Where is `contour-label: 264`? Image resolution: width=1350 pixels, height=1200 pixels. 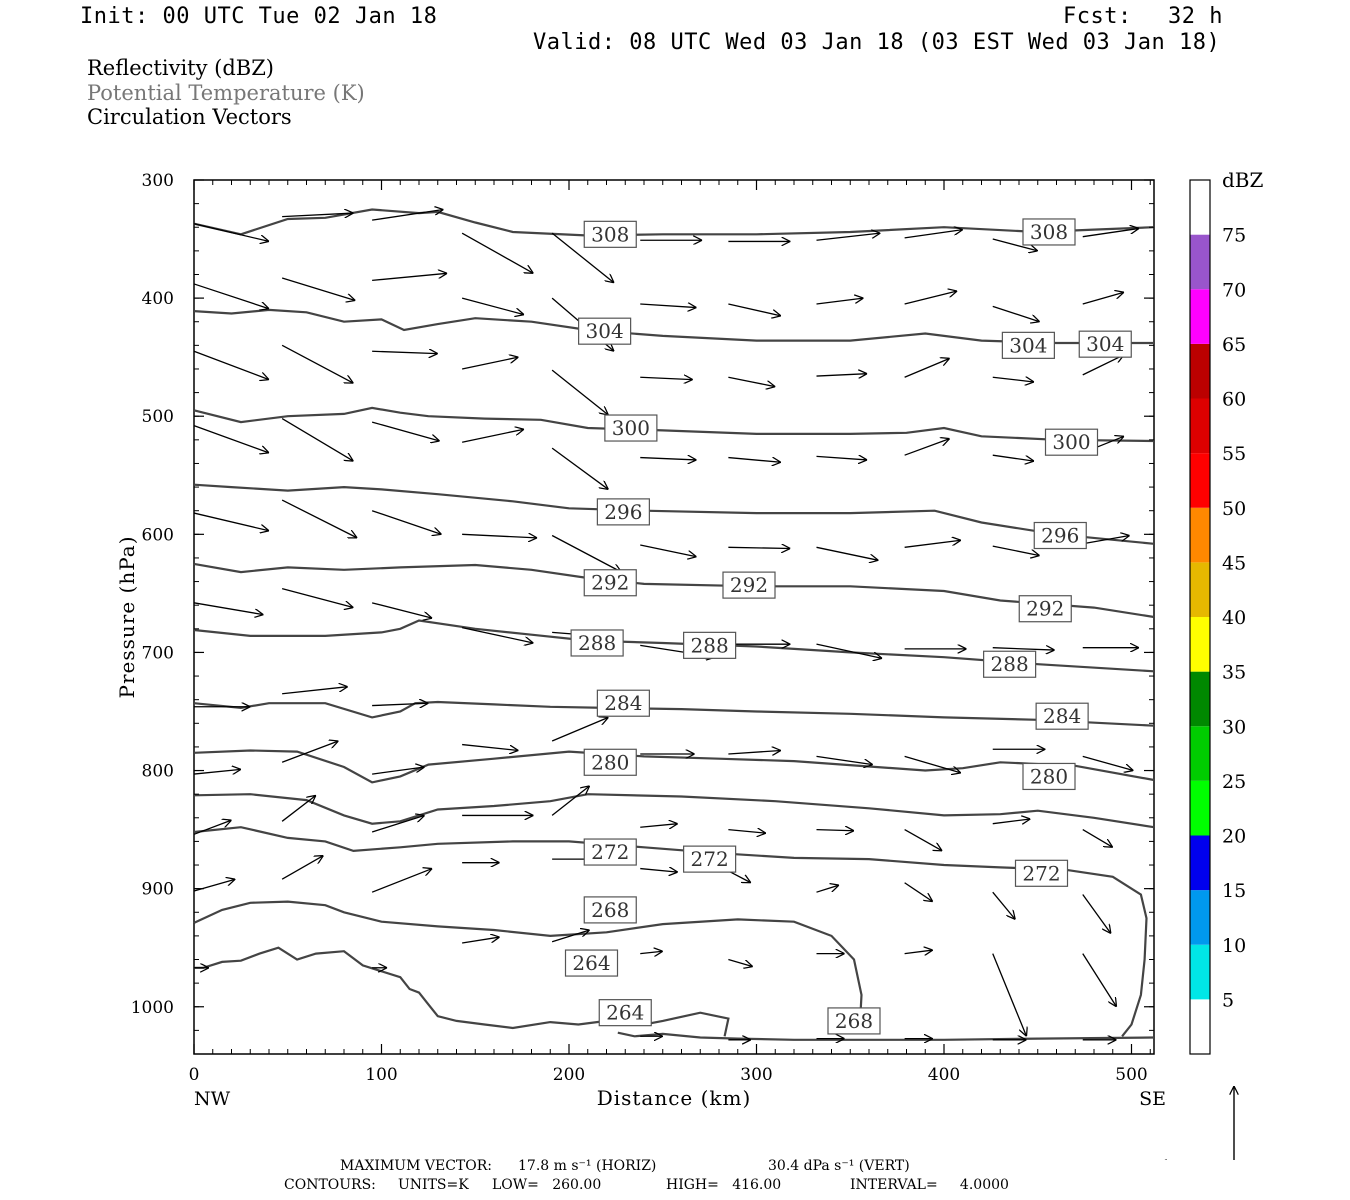 contour-label: 264 is located at coordinates (591, 963).